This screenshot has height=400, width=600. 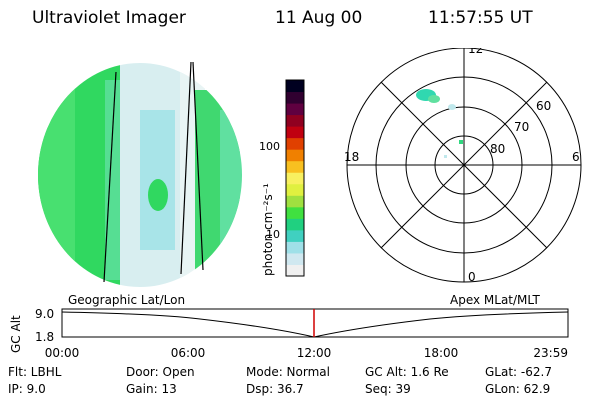 What do you see at coordinates (188, 353) in the screenshot?
I see `xtick-0600: 06:00` at bounding box center [188, 353].